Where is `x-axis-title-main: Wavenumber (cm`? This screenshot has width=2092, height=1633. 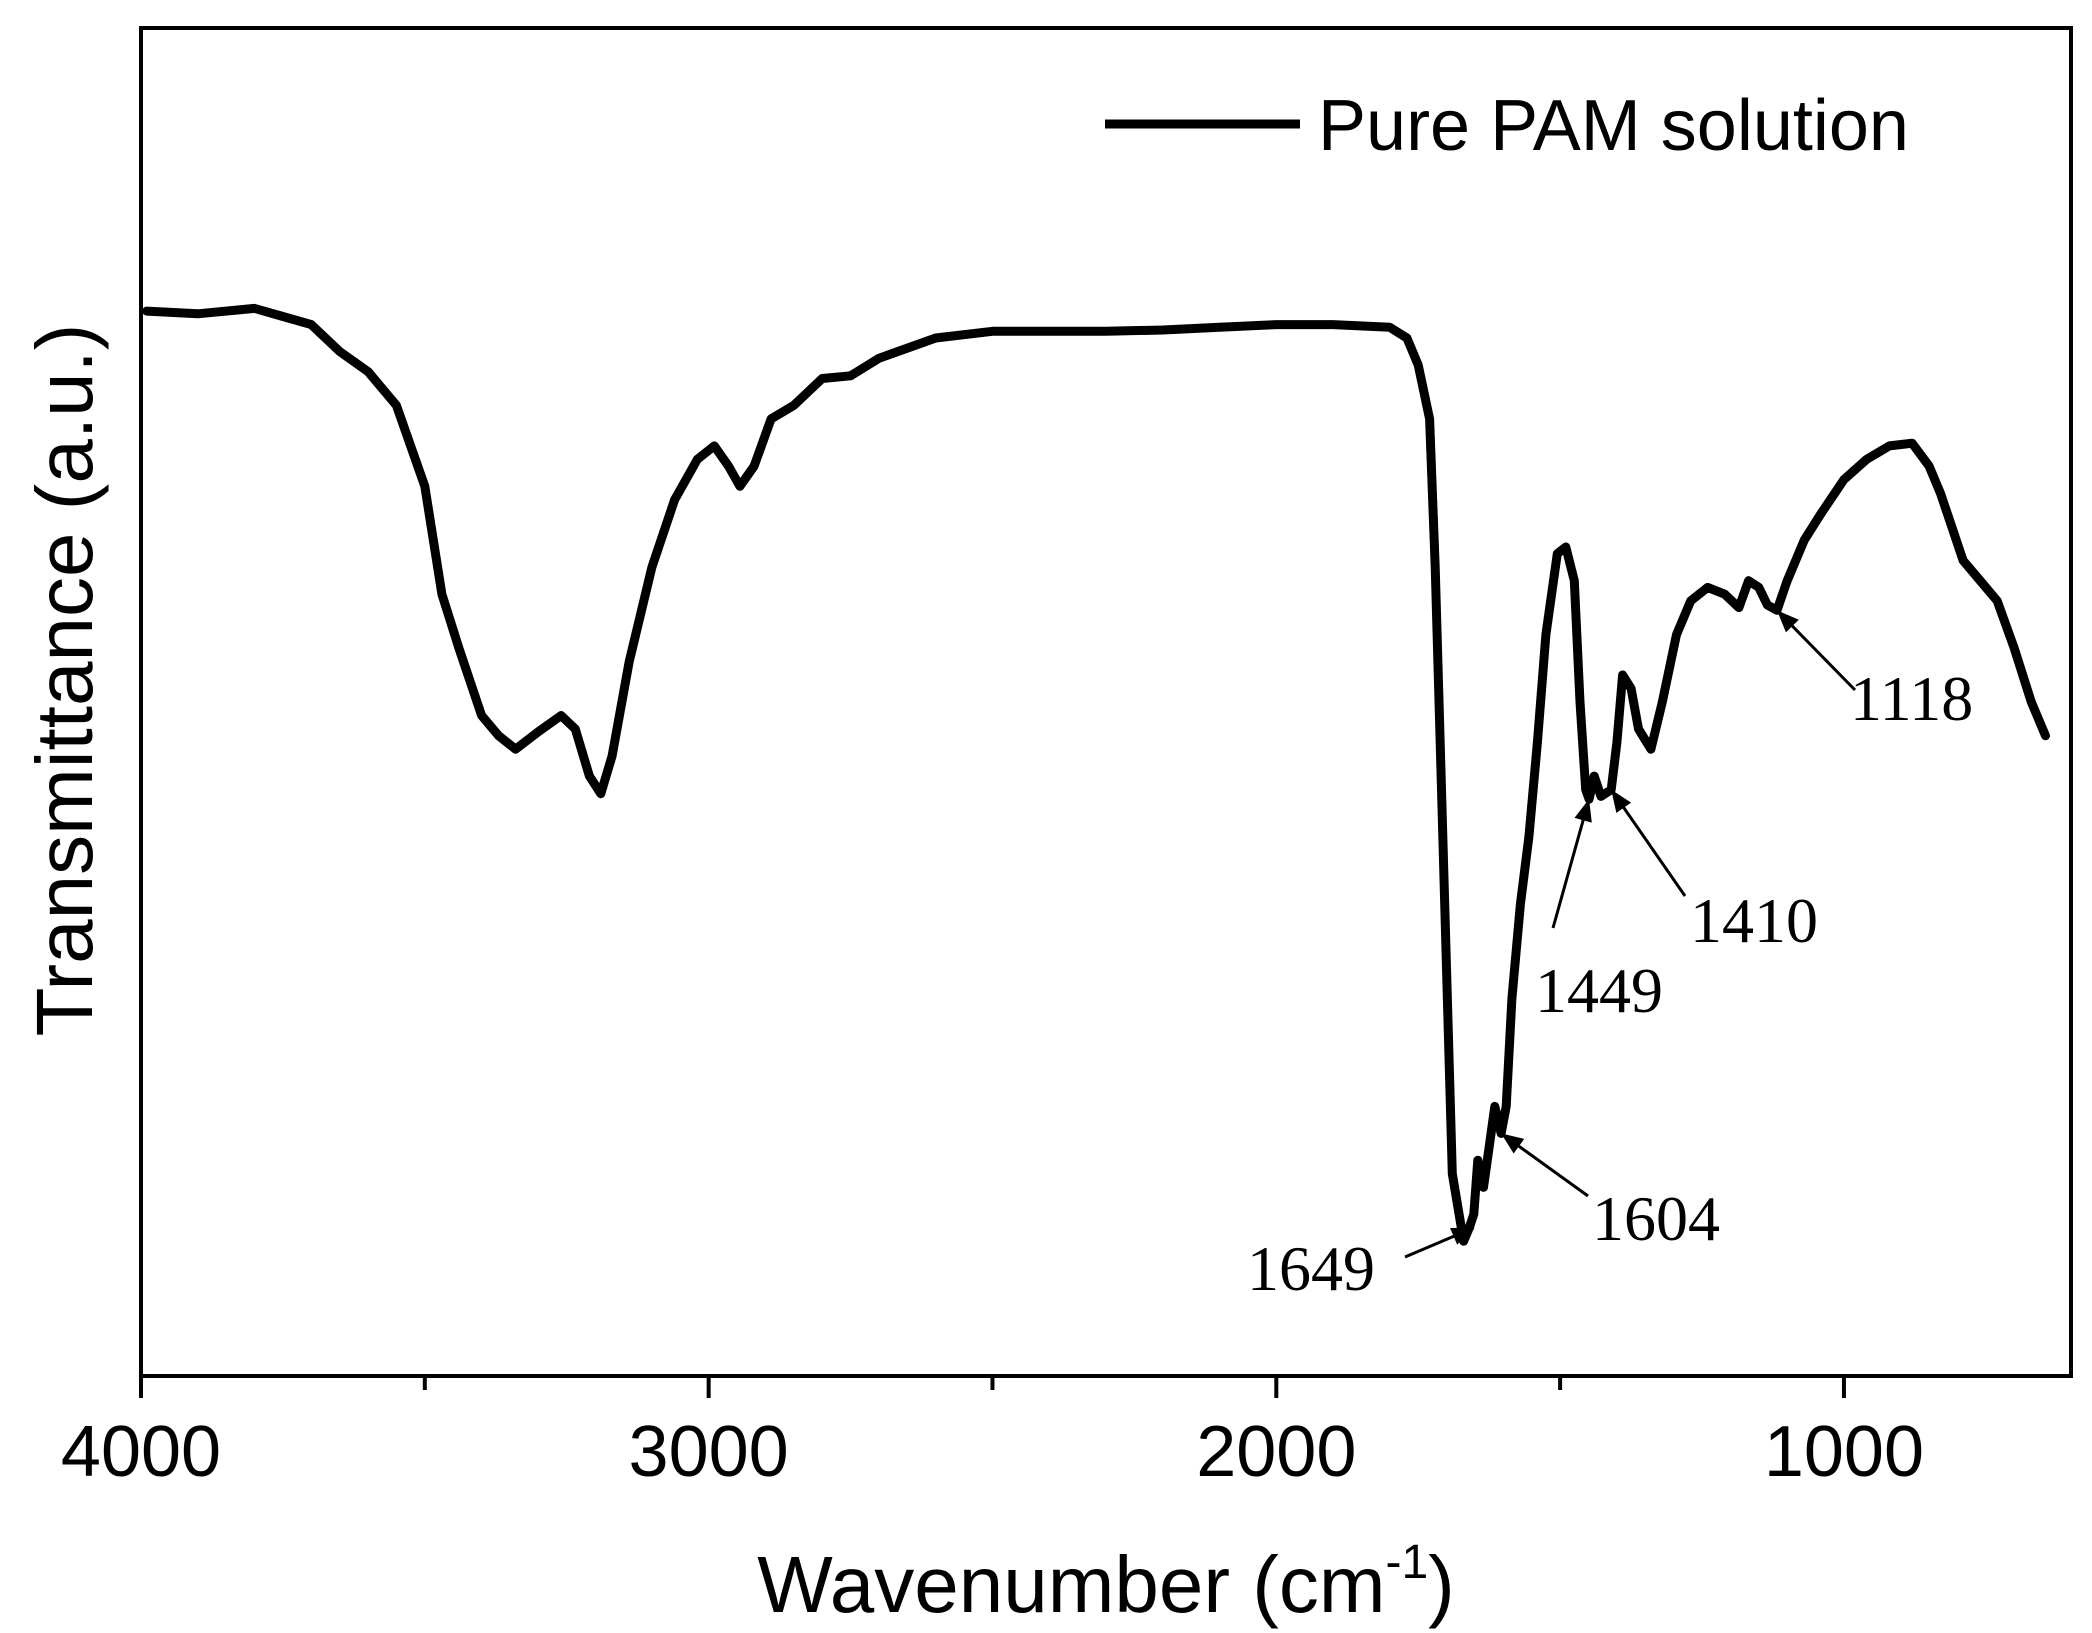 x-axis-title-main: Wavenumber (cm is located at coordinates (1071, 1584).